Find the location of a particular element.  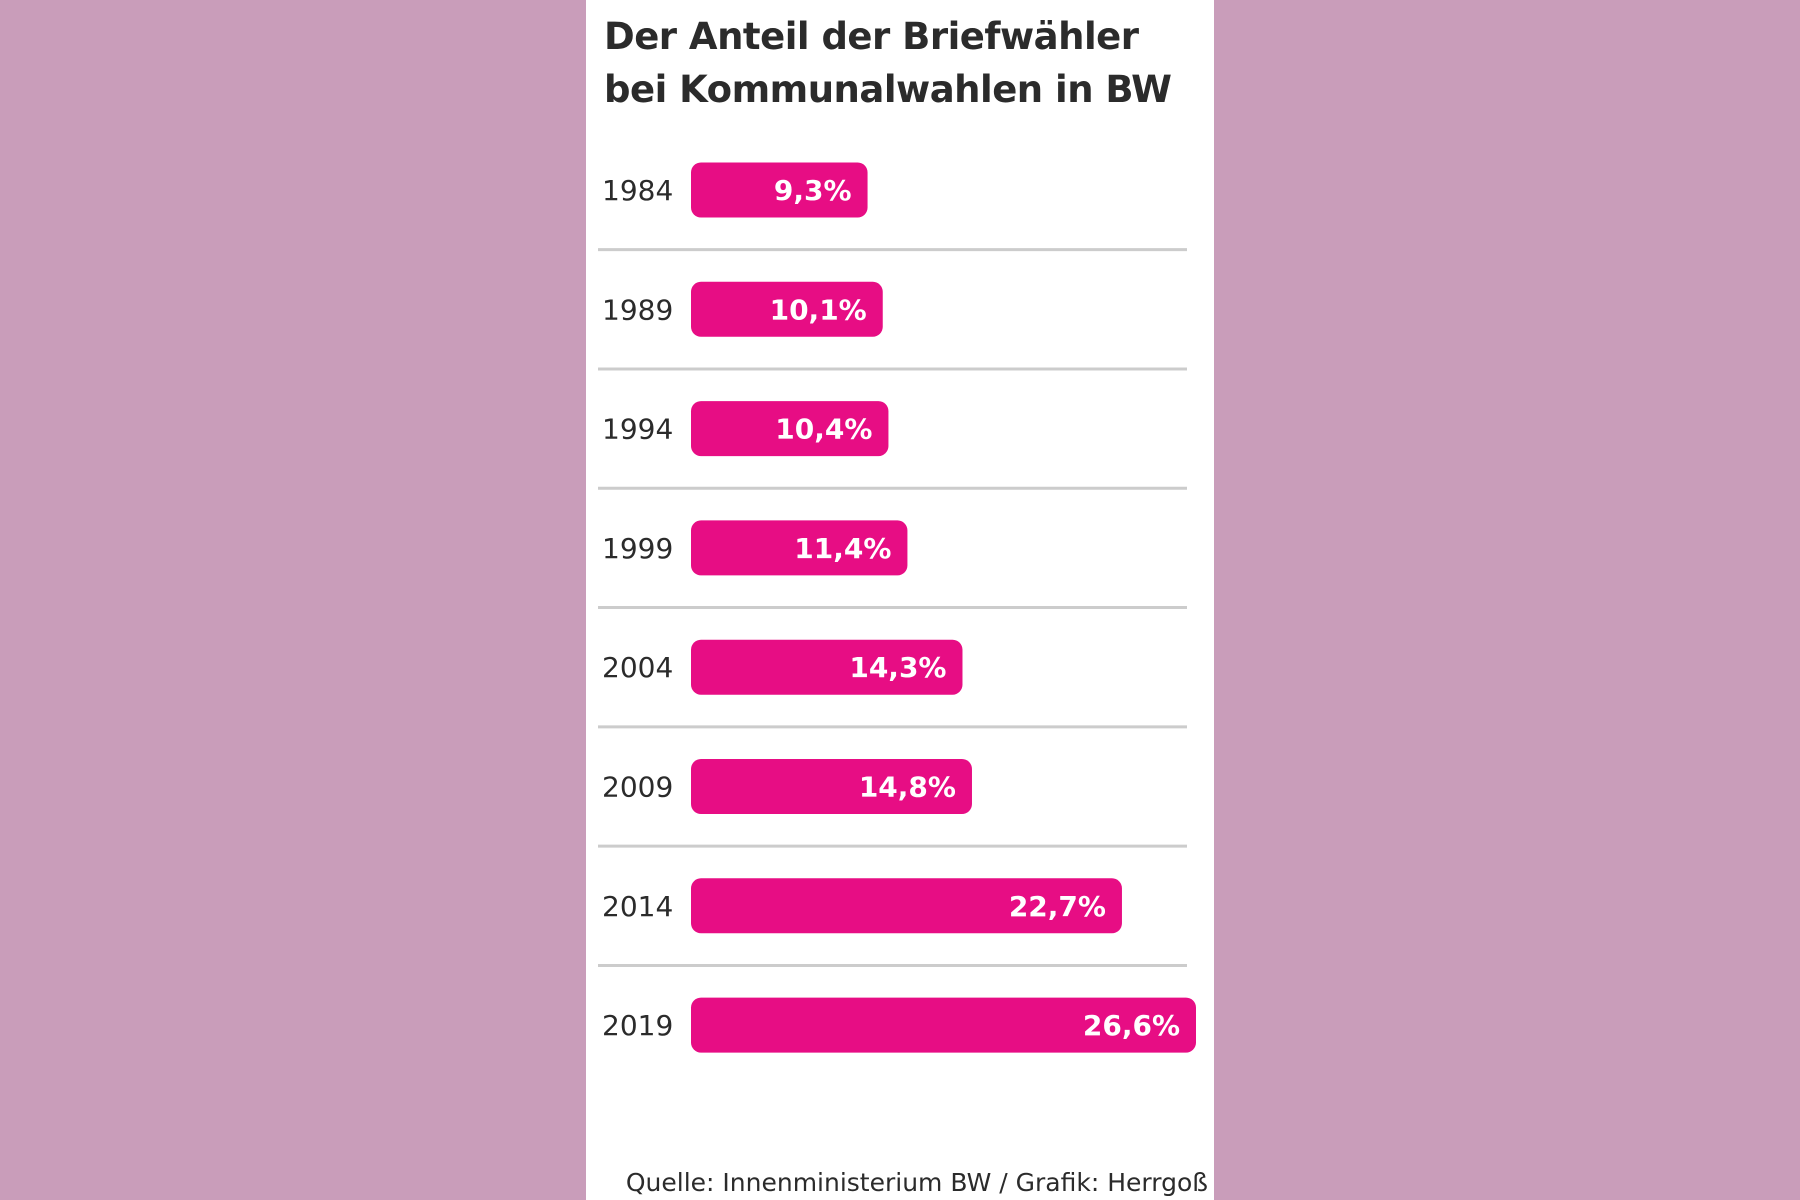

bar-2014 is located at coordinates (906, 906).